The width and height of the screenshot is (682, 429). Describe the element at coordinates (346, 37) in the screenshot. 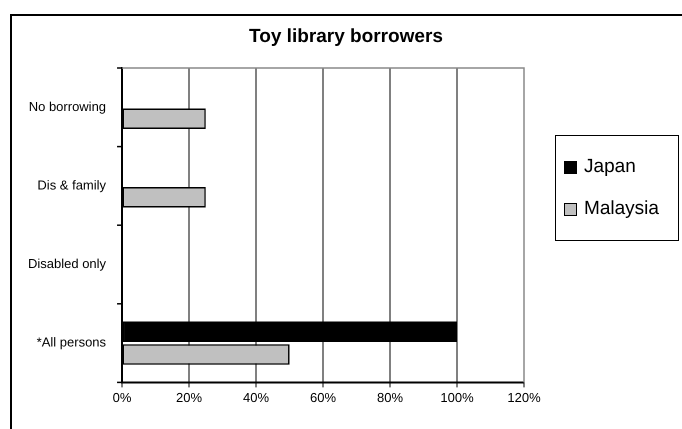

I see `chart-title: Toy library borrowers` at that location.